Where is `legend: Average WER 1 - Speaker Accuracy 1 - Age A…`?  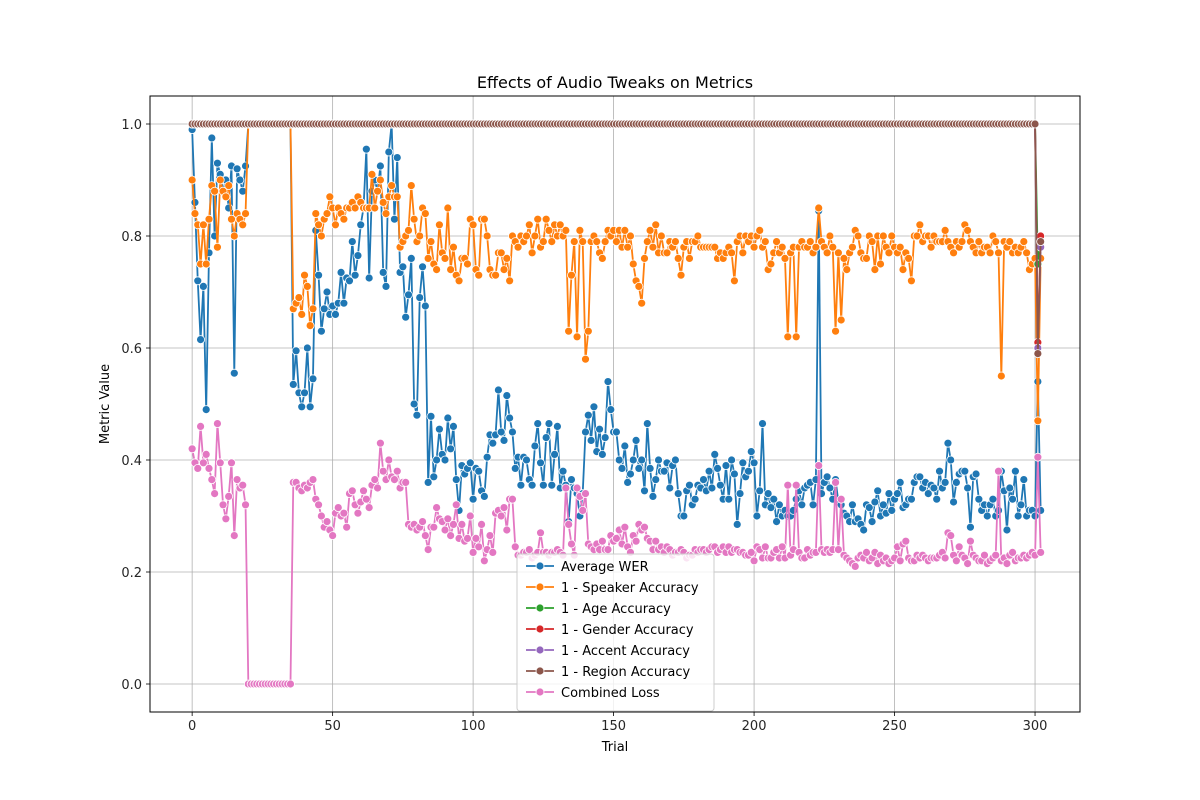 legend: Average WER 1 - Speaker Accuracy 1 - Age A… is located at coordinates (615, 632).